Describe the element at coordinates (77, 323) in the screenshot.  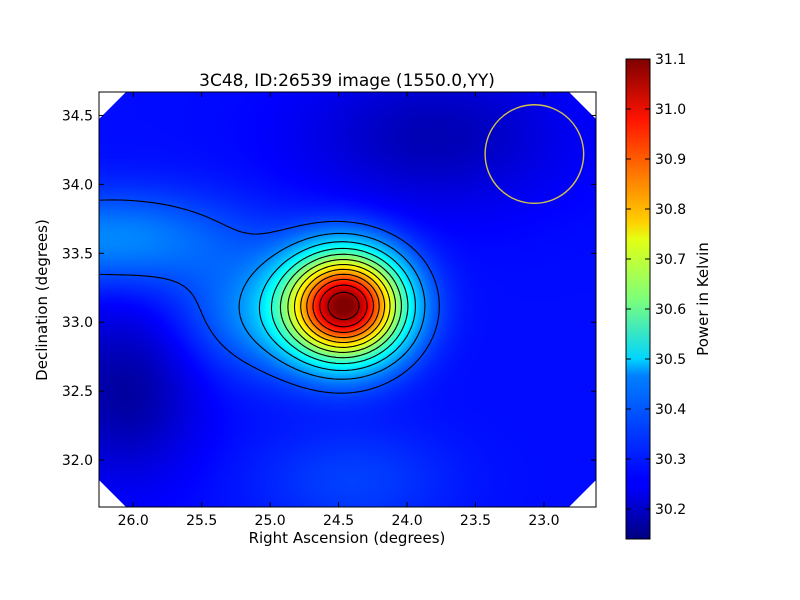
I see `y-tick-label: 33.0` at that location.